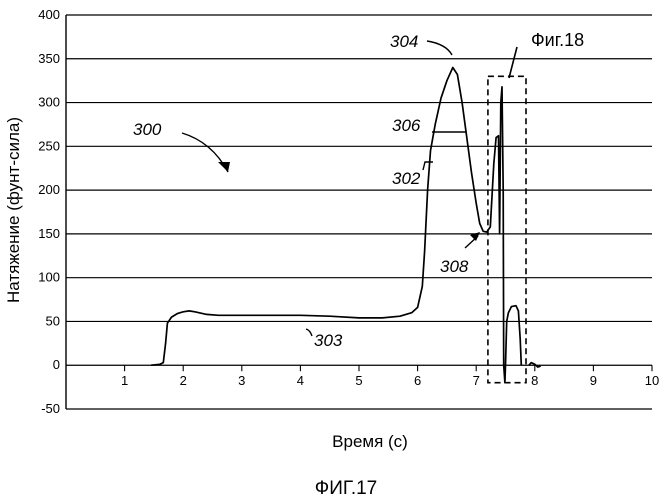 The width and height of the screenshot is (666, 500). What do you see at coordinates (417, 380) in the screenshot?
I see `x-tick-label: 6` at bounding box center [417, 380].